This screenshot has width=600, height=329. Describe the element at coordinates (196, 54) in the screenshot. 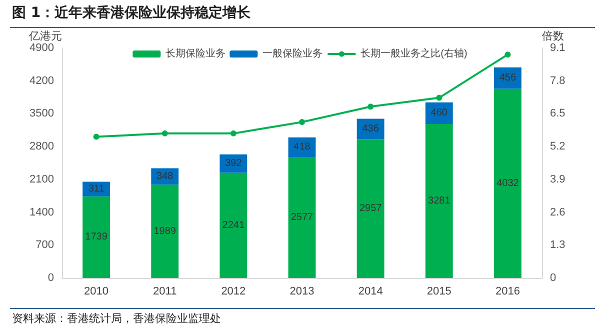

I see `legend-label: 长期保险业务` at that location.